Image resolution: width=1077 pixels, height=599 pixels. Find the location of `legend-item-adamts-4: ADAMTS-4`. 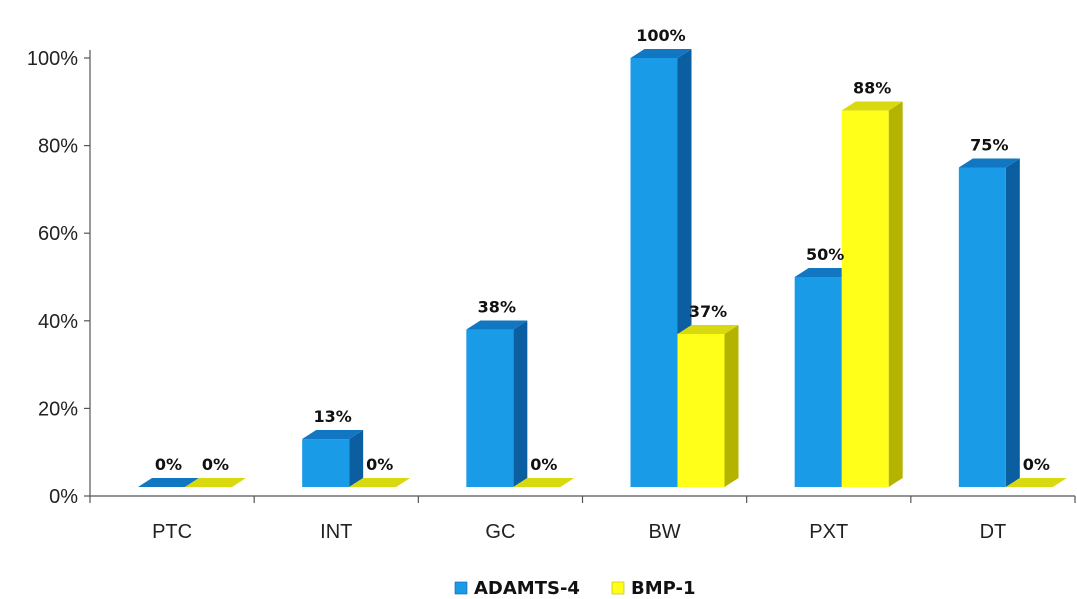

legend-item-adamts-4: ADAMTS-4 is located at coordinates (517, 588).